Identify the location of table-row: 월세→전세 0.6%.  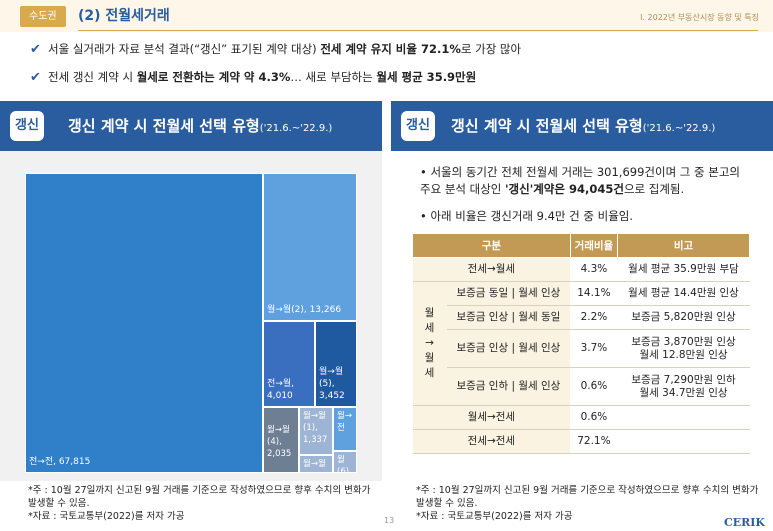
(581, 417).